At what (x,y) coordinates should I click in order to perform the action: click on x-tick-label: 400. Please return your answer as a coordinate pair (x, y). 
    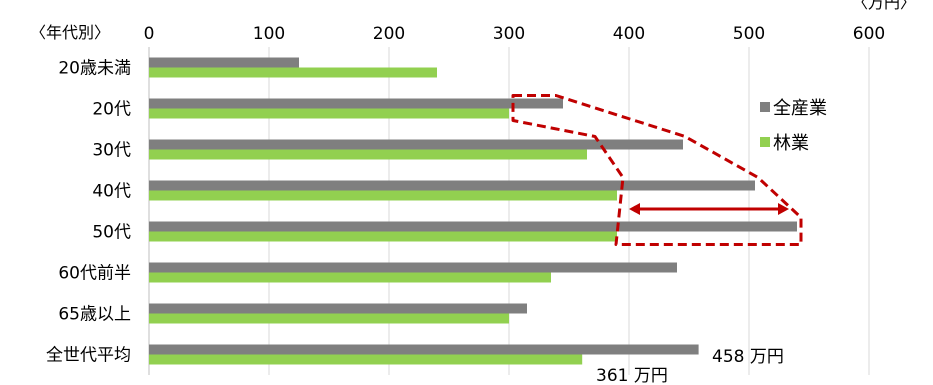
    Looking at the image, I should click on (629, 34).